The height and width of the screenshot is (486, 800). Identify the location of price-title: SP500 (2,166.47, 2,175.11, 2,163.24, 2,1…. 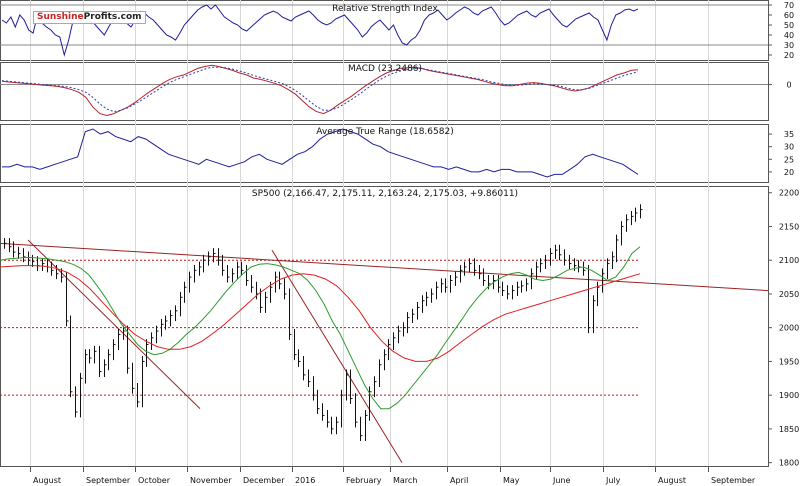
(385, 194).